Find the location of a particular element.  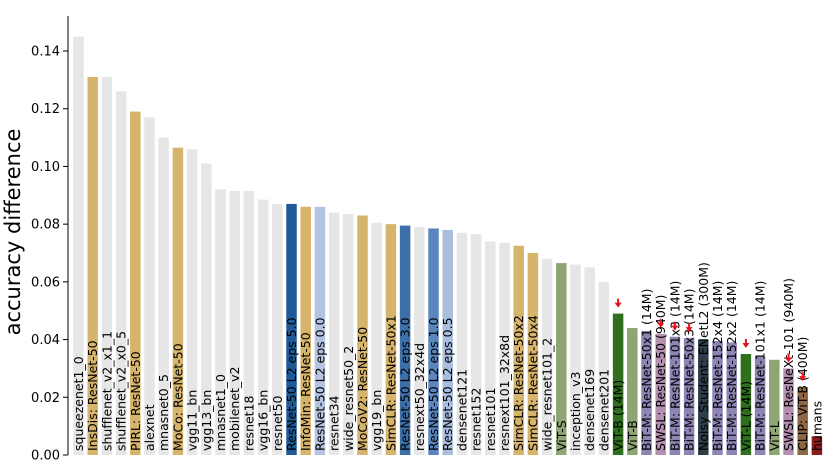

bar-label: vgg11_bn is located at coordinates (192, 420).